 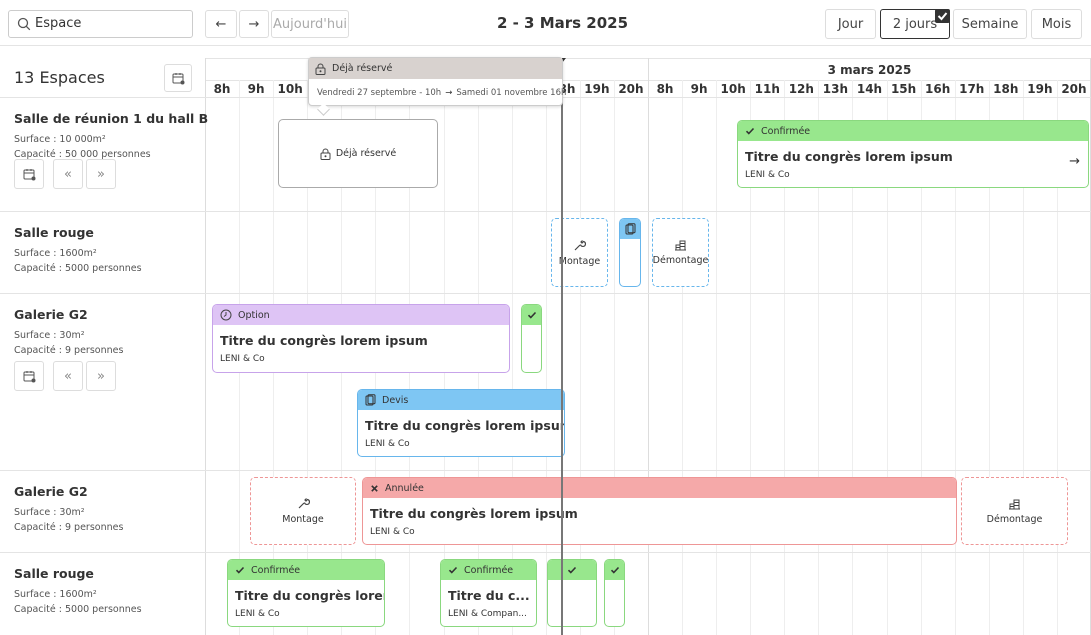 What do you see at coordinates (990, 24) in the screenshot?
I see `view-button: Semaine` at bounding box center [990, 24].